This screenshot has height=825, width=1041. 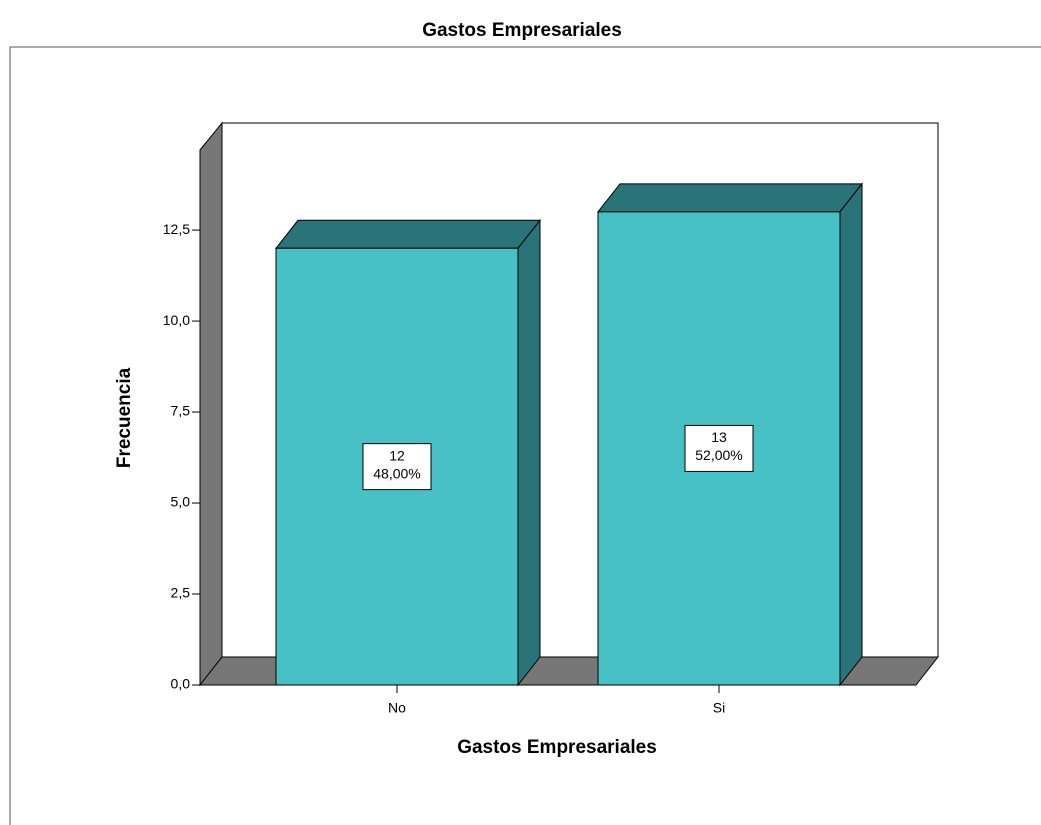 What do you see at coordinates (397, 708) in the screenshot?
I see `x-tick-label: No` at bounding box center [397, 708].